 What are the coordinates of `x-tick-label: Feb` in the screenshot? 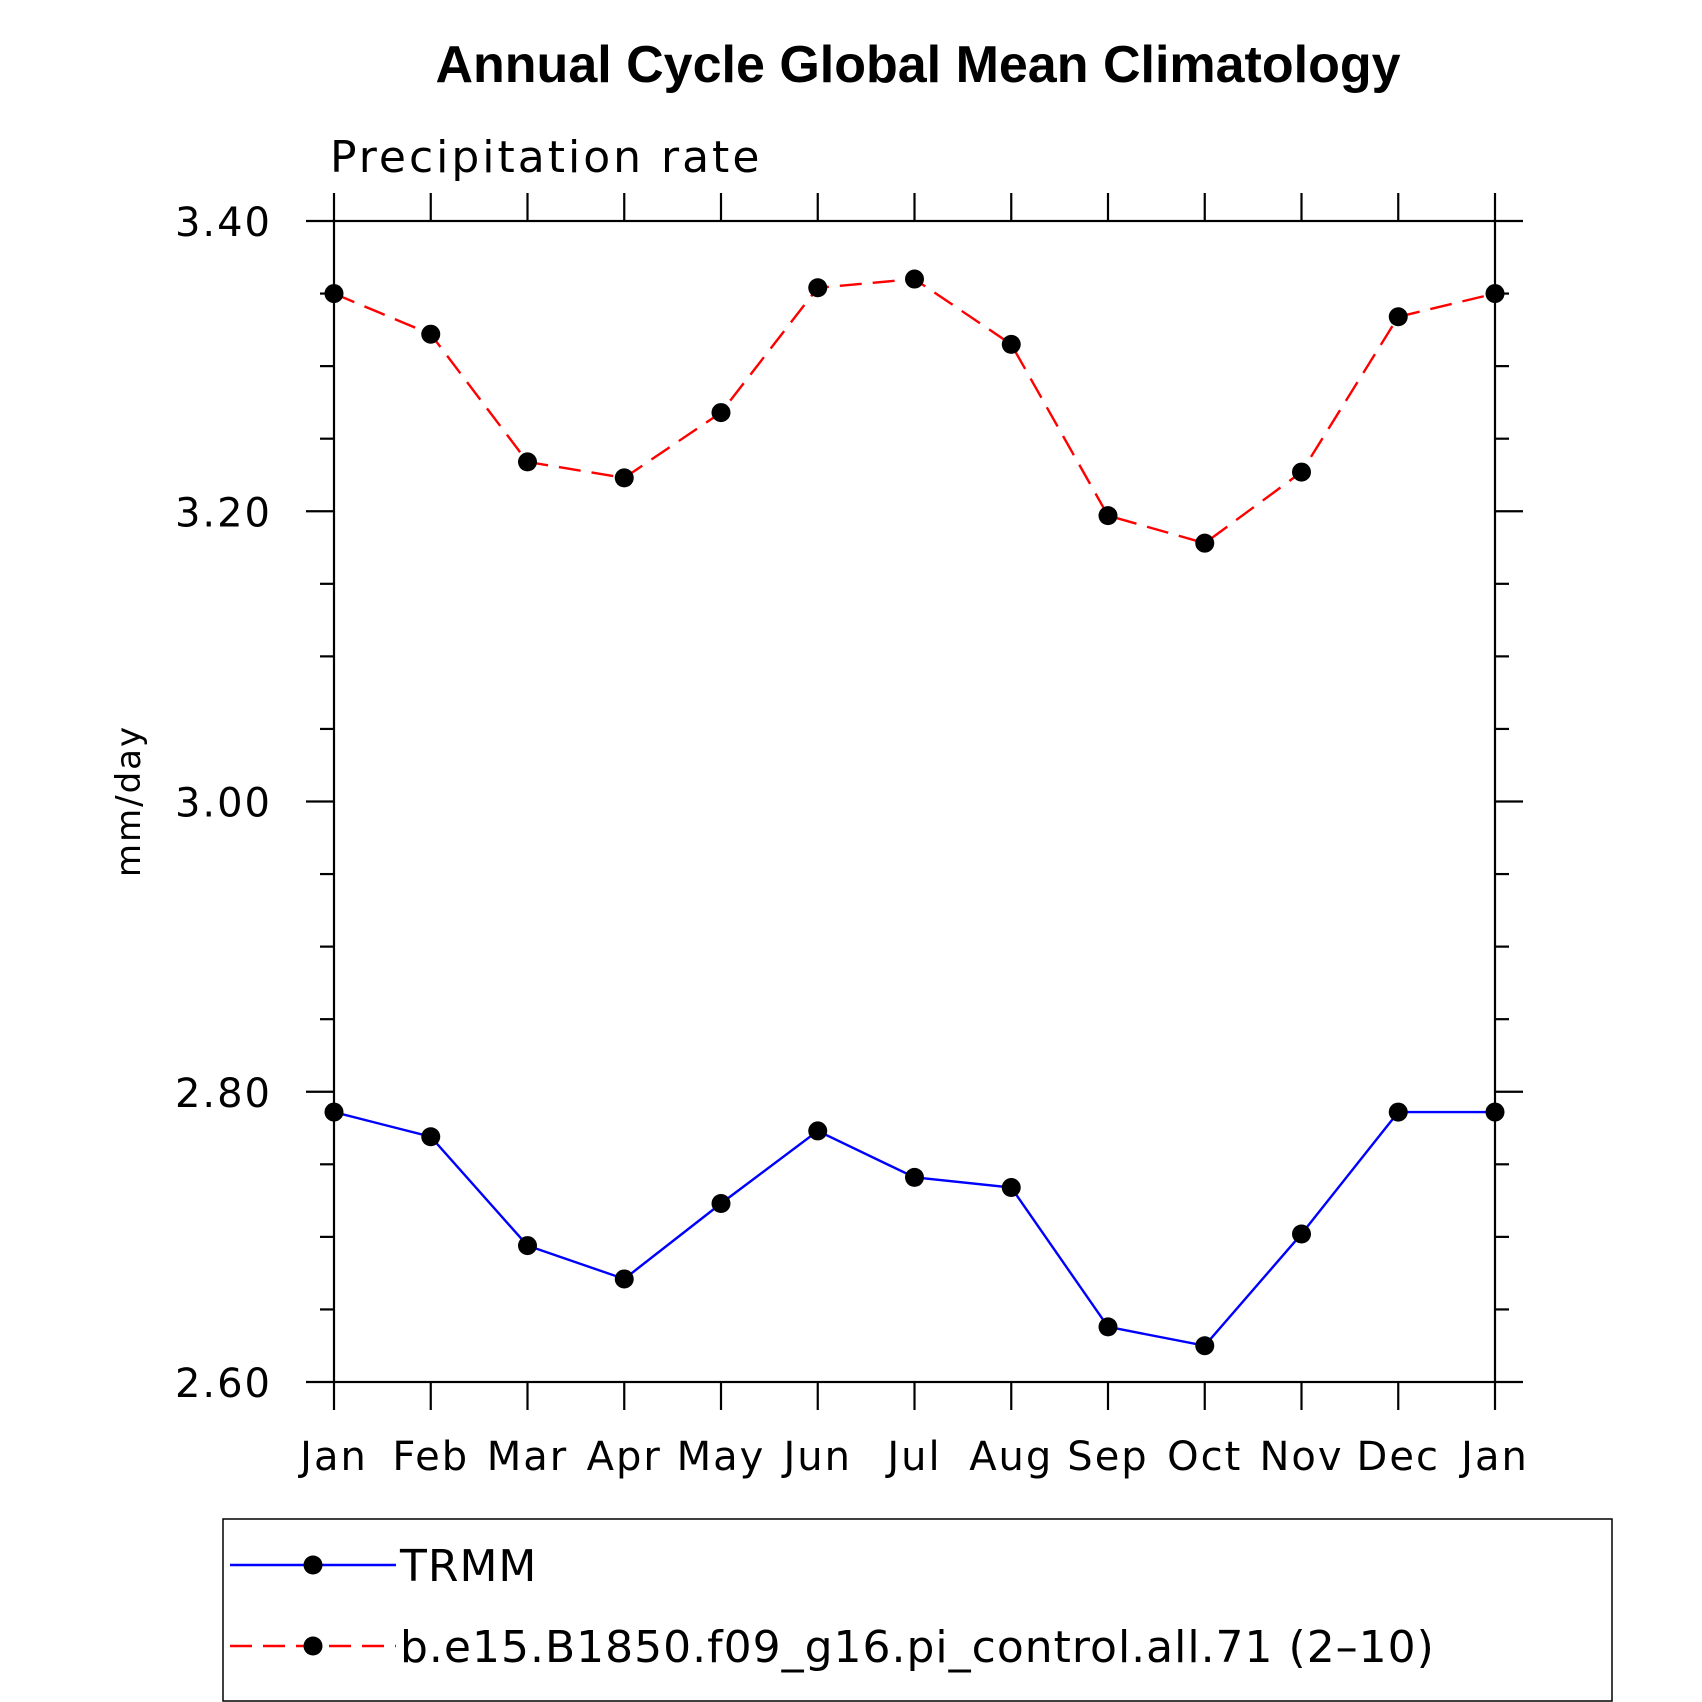 It's located at (430, 1457).